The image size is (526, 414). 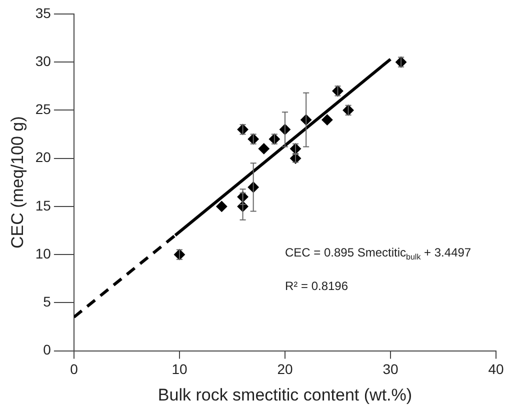 I want to click on annotation: R² = 0.8196, so click(x=316, y=286).